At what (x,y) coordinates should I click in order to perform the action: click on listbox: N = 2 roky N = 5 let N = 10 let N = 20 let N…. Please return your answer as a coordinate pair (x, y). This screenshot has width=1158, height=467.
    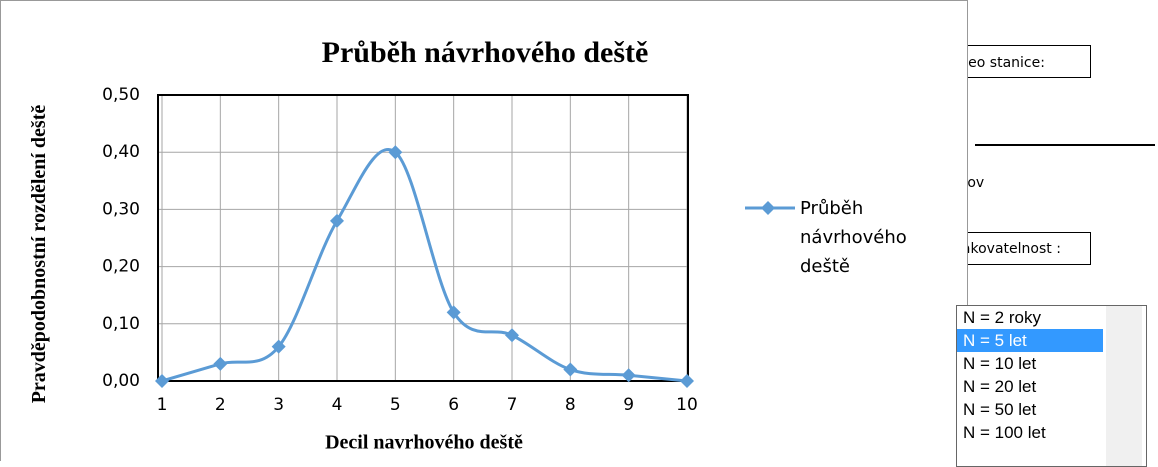
    Looking at the image, I should click on (1051, 386).